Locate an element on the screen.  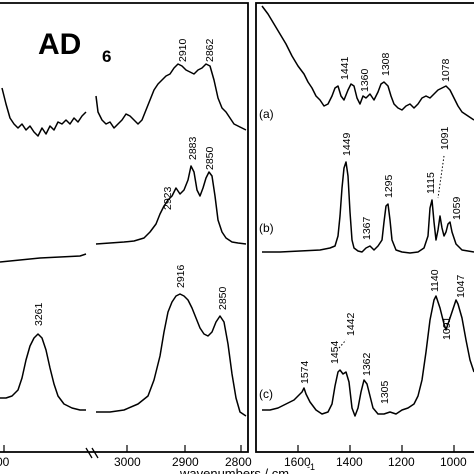
left-tick-label: 2800 is located at coordinates (238, 462).